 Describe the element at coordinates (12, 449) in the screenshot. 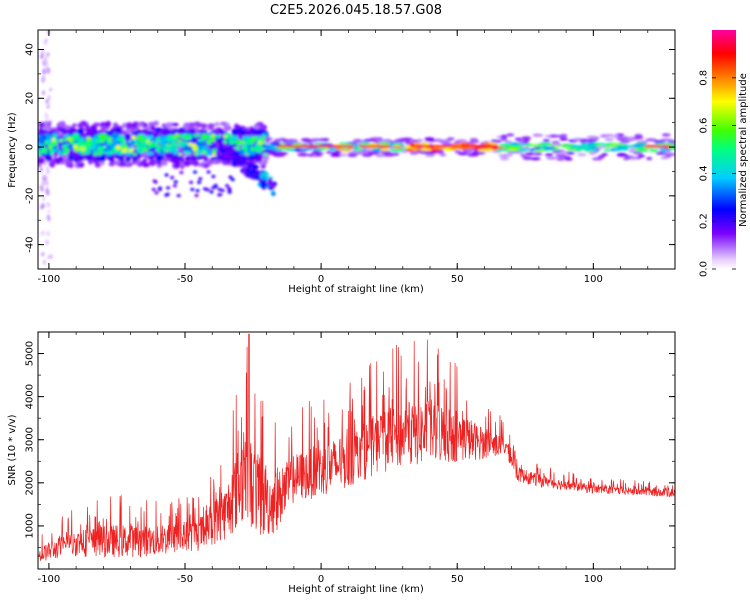

I see `snr-y-label: SNR (10 * v/v)` at that location.